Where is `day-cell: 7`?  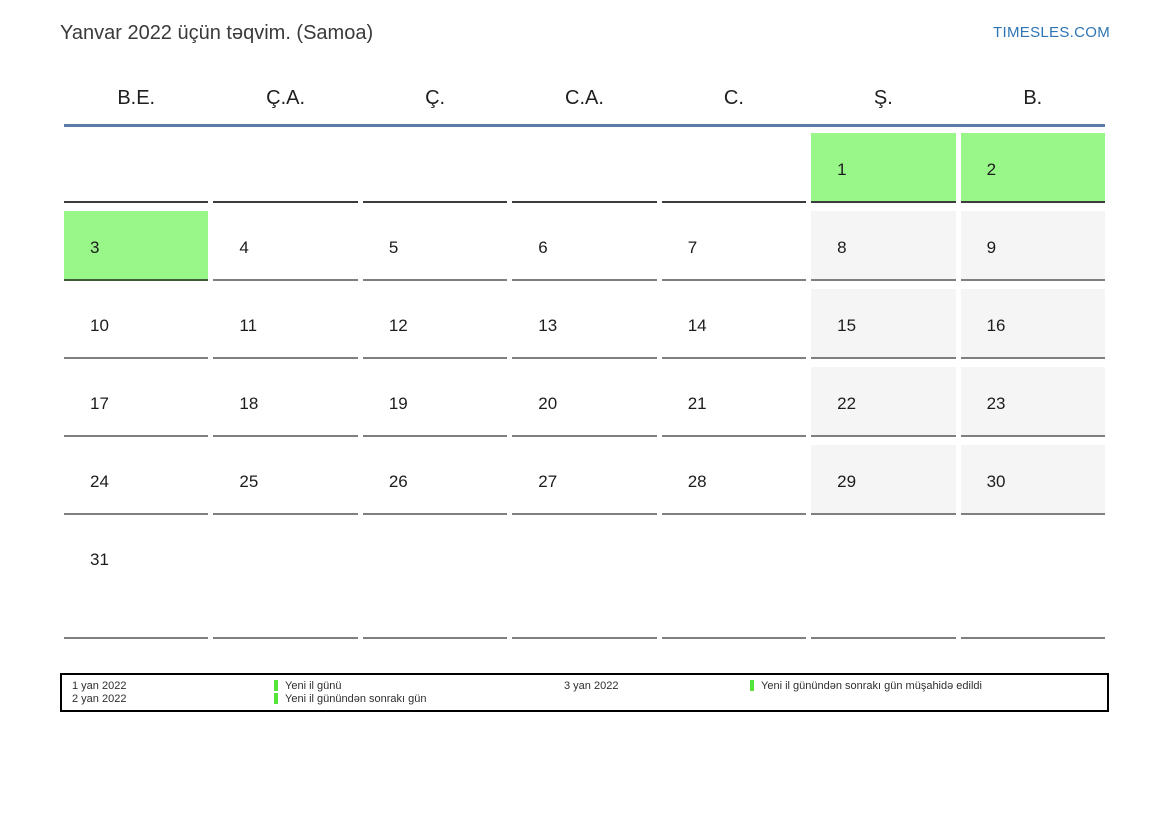 day-cell: 7 is located at coordinates (734, 246).